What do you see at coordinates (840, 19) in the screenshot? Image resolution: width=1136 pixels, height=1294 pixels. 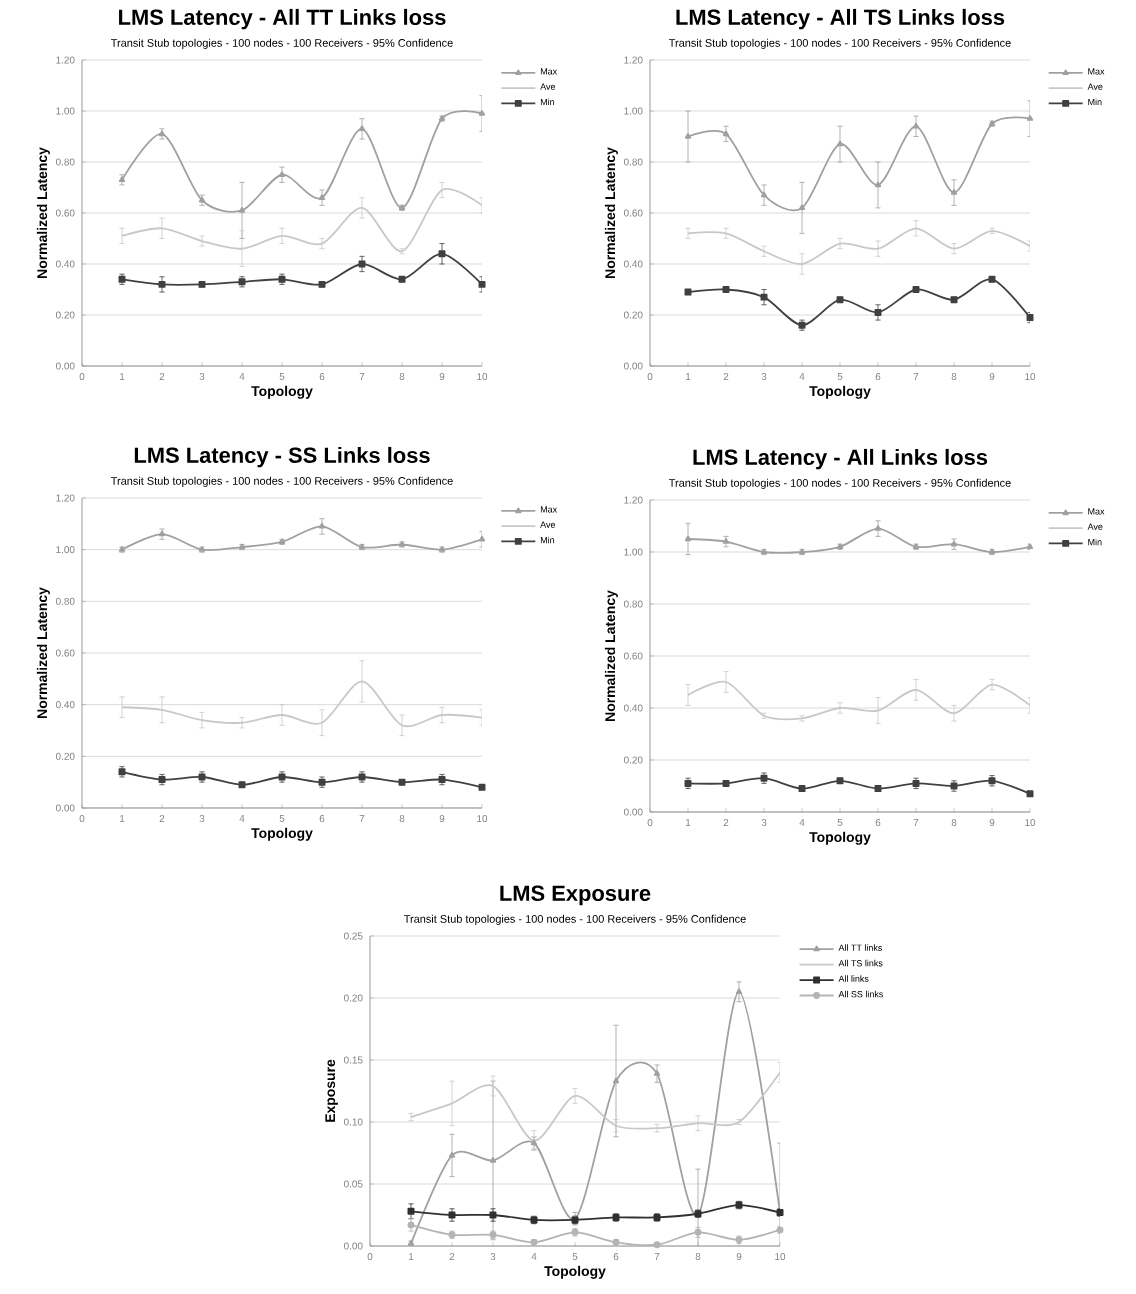 I see `chart-title: LMS Latency - All TS Links loss` at bounding box center [840, 19].